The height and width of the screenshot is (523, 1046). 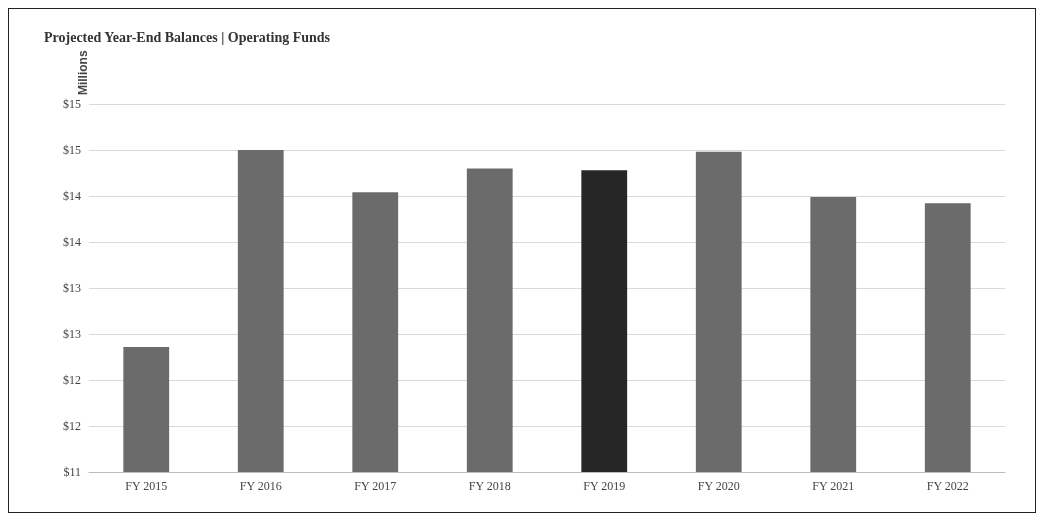 What do you see at coordinates (187, 37) in the screenshot?
I see `chart-title: Projected Year-End Balances | Operating Funds` at bounding box center [187, 37].